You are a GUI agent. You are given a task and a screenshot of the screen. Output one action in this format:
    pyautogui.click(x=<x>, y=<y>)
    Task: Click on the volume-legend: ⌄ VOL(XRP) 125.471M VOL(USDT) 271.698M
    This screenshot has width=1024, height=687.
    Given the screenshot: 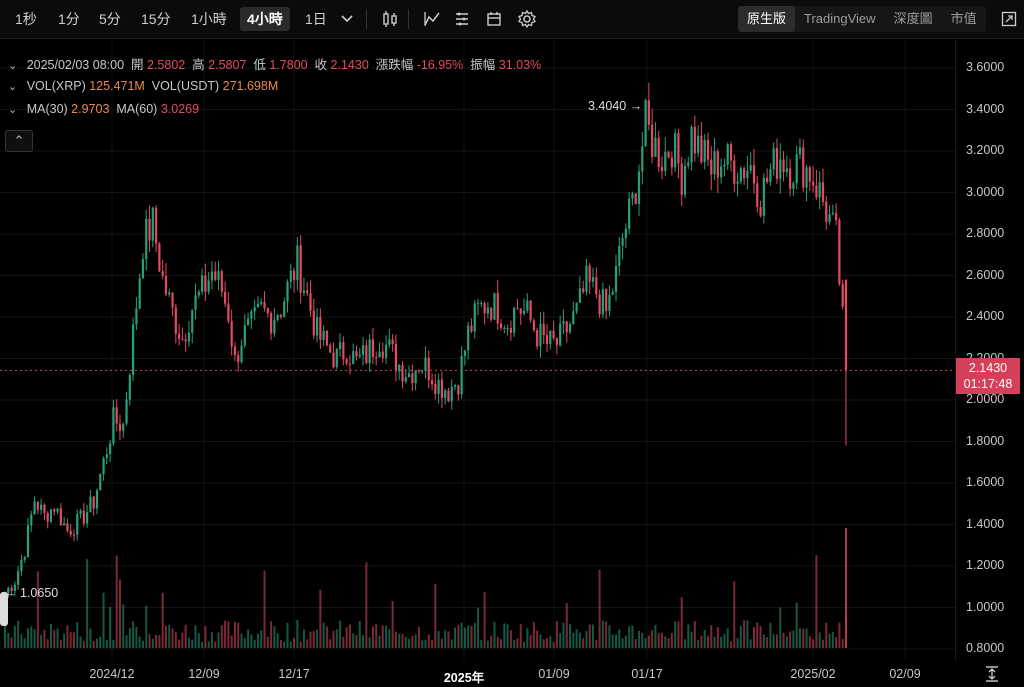 What is the action you would take?
    pyautogui.click(x=143, y=86)
    